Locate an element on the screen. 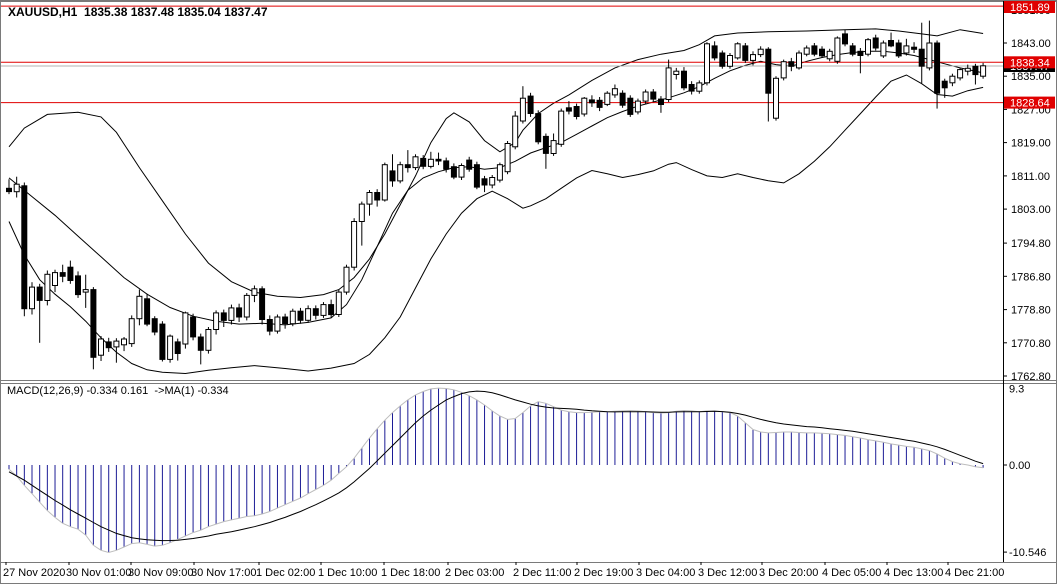 Image resolution: width=1057 pixels, height=584 pixels. time-axis-label: 2 Dec 03:00 is located at coordinates (474, 573).